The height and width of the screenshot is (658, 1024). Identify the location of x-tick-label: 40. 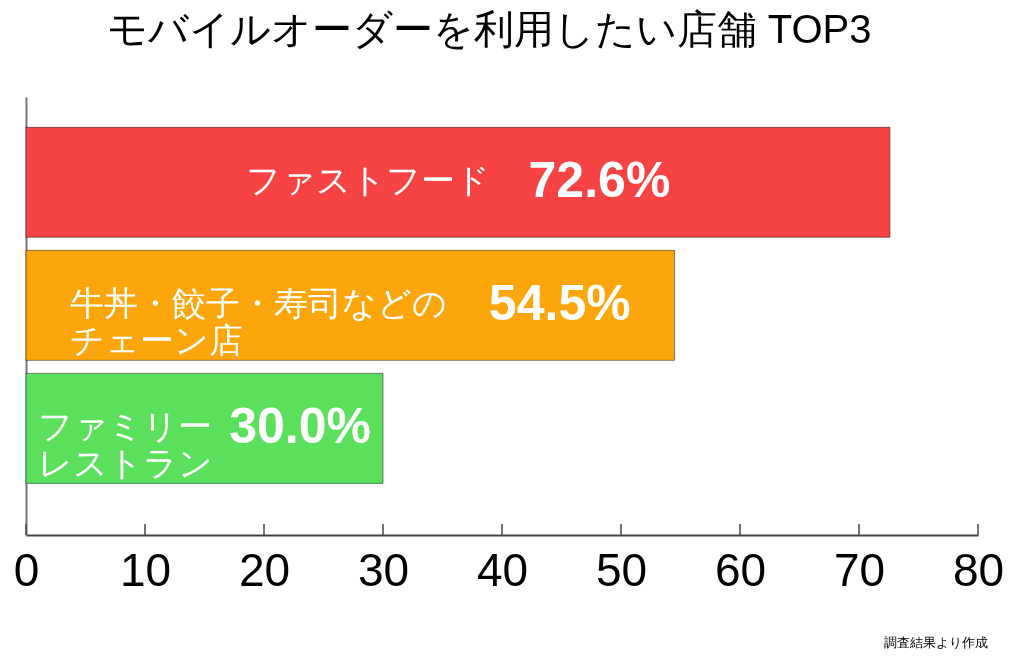
(502, 569).